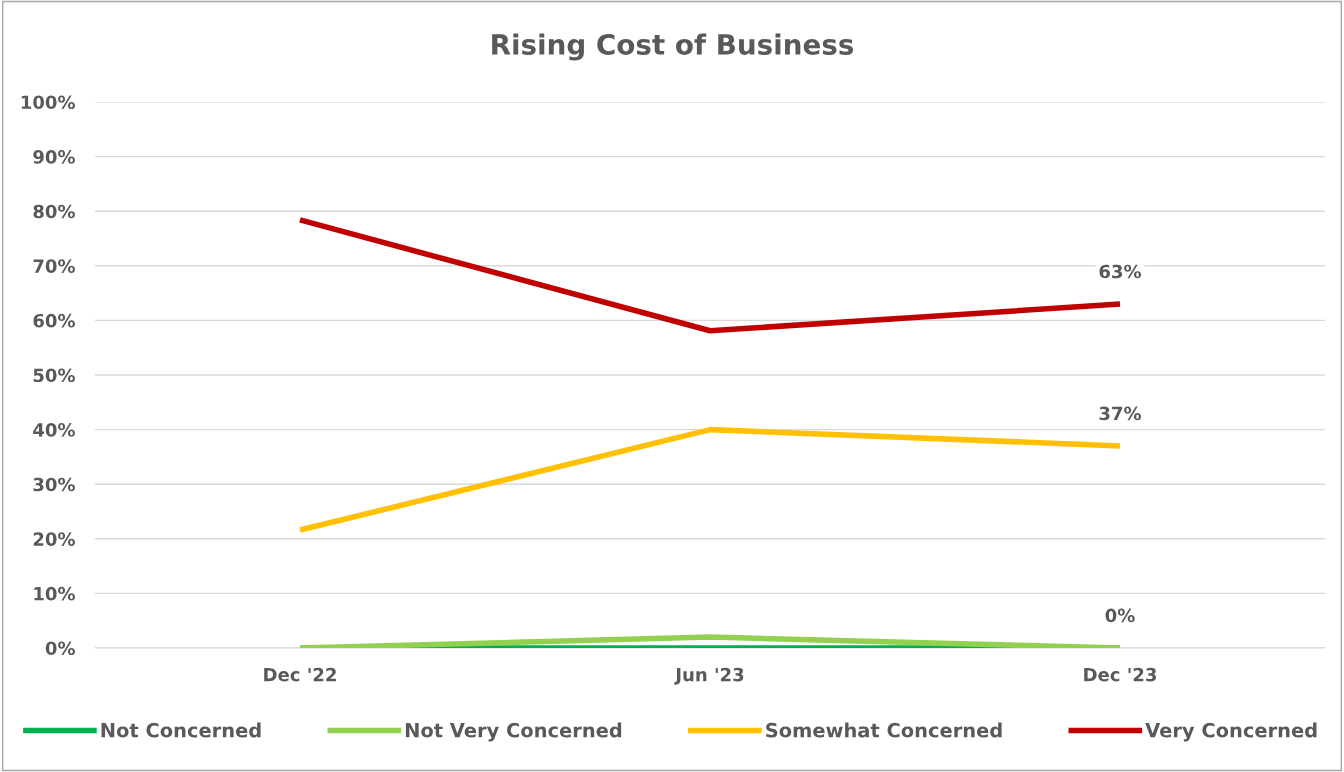 Image resolution: width=1344 pixels, height=772 pixels. Describe the element at coordinates (1120, 674) in the screenshot. I see `x-tick-label: Dec '23` at that location.